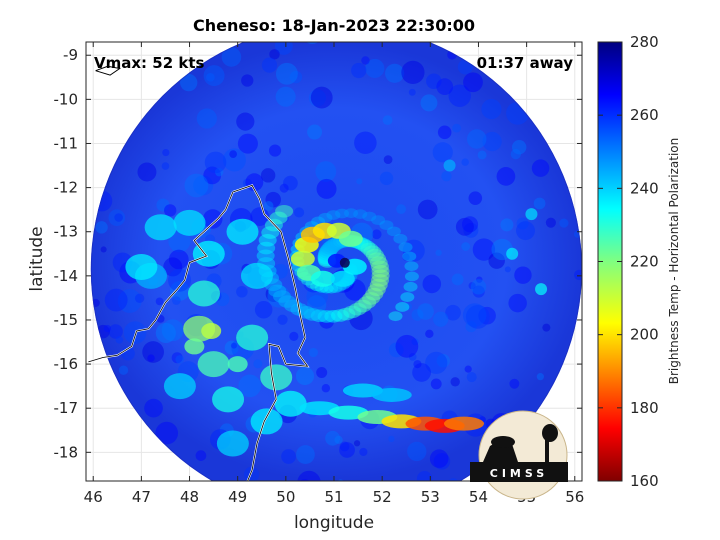 The image size is (720, 540). Describe the element at coordinates (211, 330) in the screenshot. I see `land-warm-patch` at that location.